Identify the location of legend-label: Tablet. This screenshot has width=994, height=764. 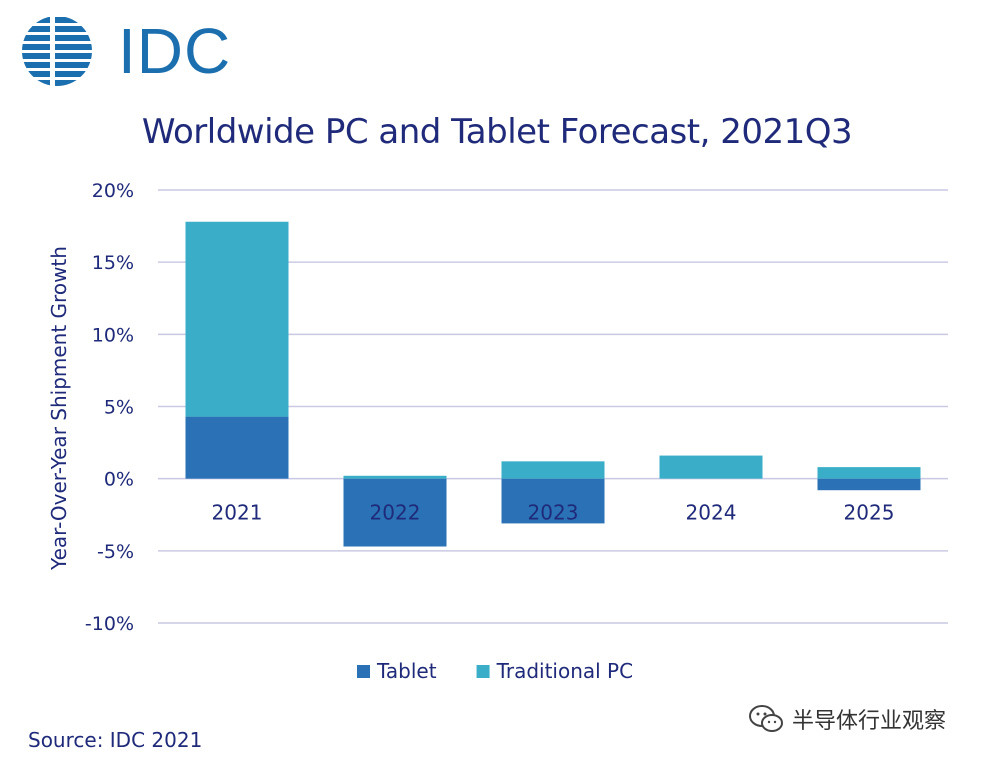
(406, 671).